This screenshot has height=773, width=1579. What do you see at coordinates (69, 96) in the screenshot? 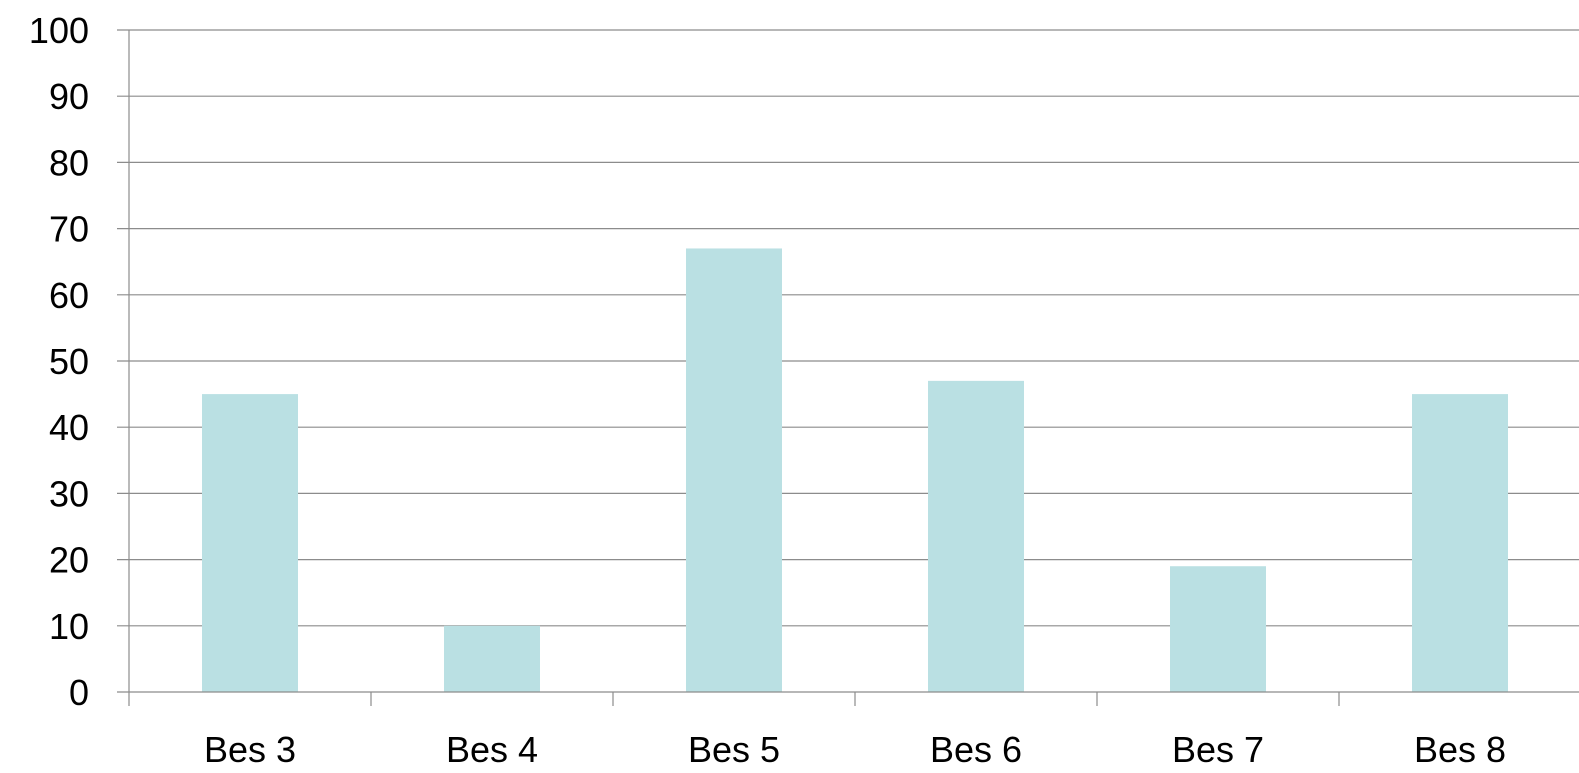
I see `y-tick-label: 90` at bounding box center [69, 96].